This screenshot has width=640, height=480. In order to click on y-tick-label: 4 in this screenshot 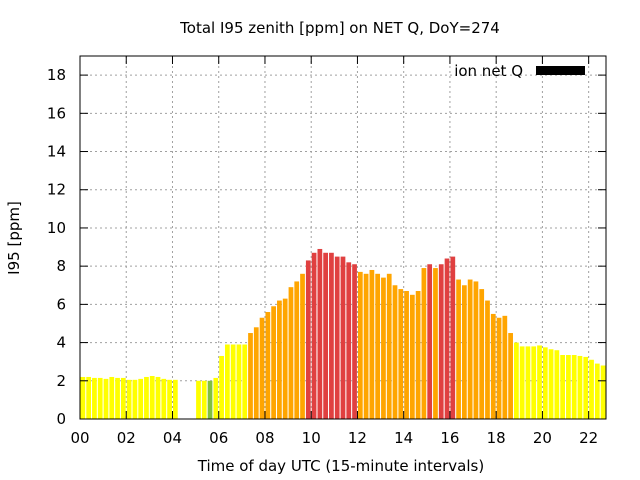, I will do `click(61, 343)`.